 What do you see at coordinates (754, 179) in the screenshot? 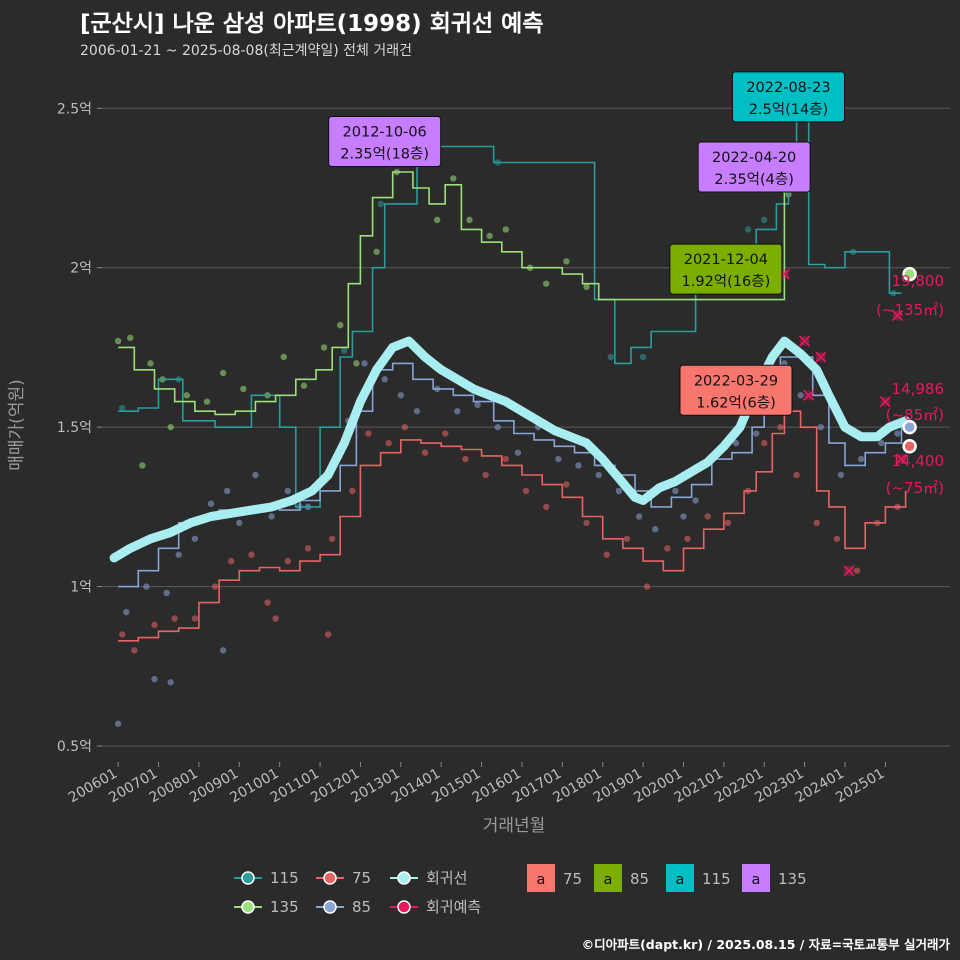
I see `annotation-value: 2.35억(4층)` at bounding box center [754, 179].